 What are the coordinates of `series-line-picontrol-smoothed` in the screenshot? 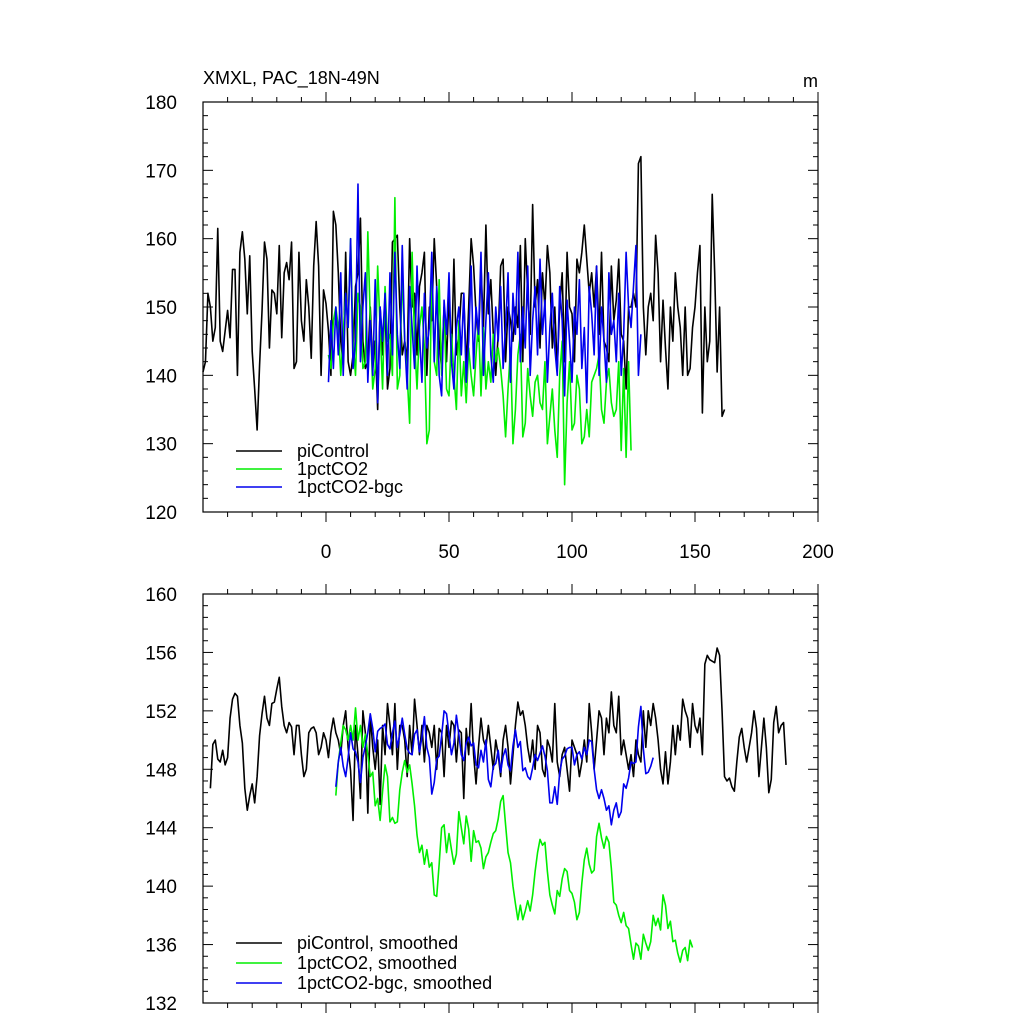 It's located at (498, 734).